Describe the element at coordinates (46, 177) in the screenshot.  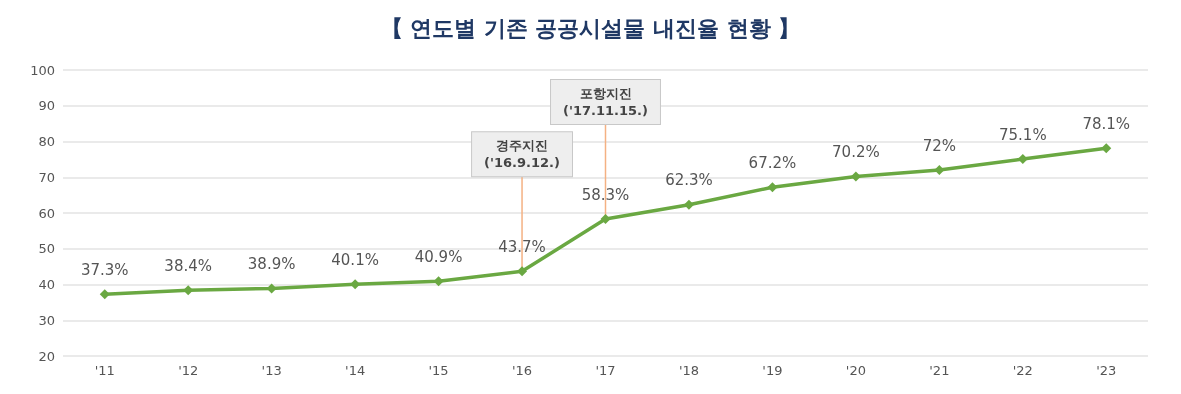
I see `y-tick-label: 70` at that location.